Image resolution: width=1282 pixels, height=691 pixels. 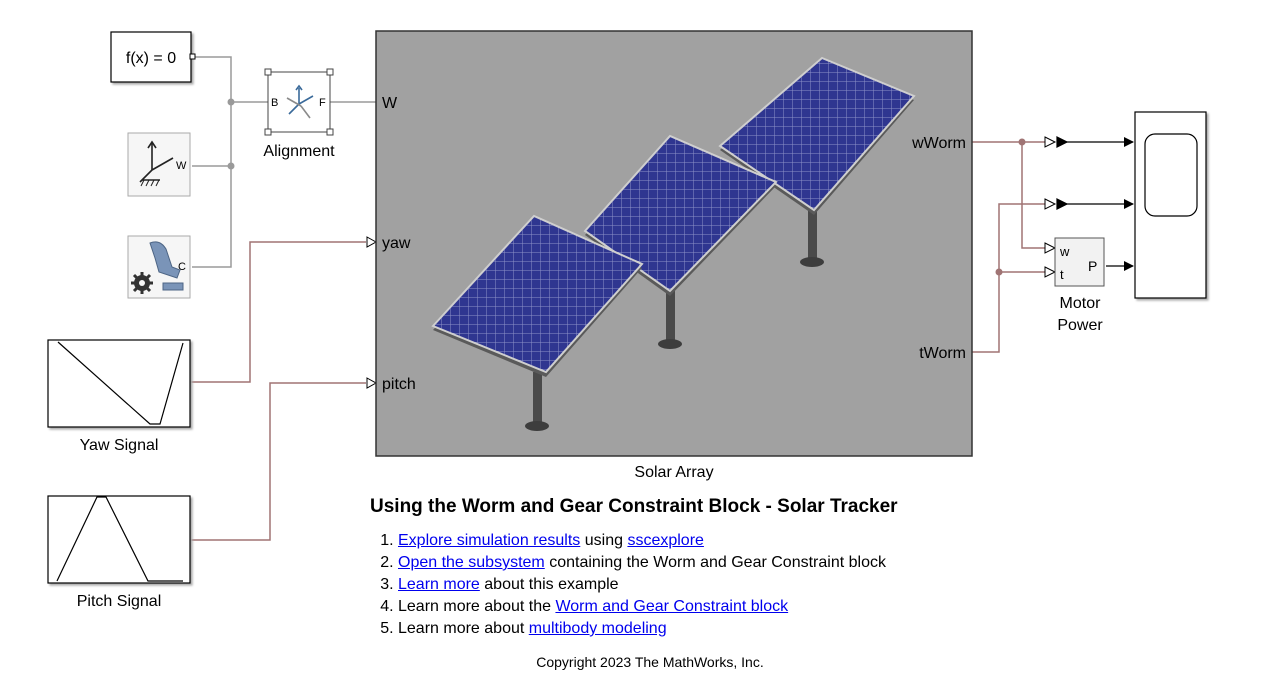 I want to click on alignment-port-b: B, so click(x=274, y=103).